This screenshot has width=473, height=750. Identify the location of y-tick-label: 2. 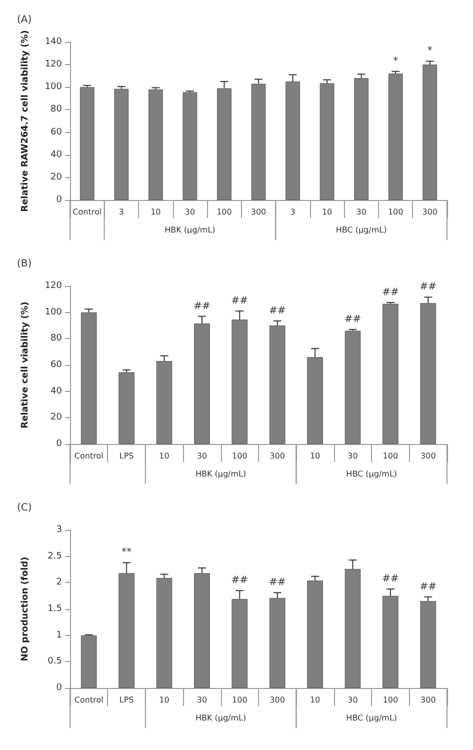
(59, 583).